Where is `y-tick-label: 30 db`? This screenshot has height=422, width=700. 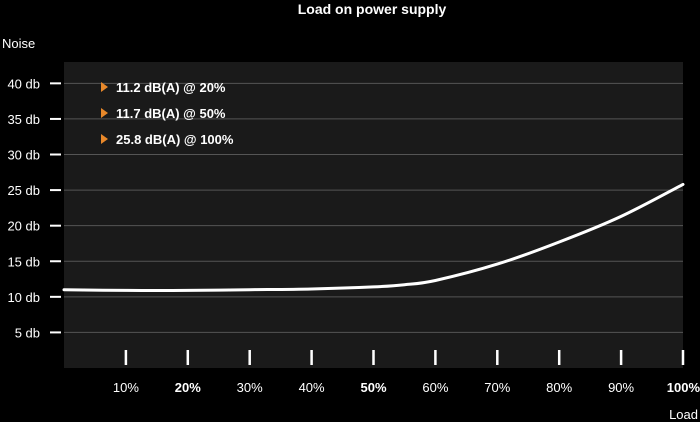 y-tick-label: 30 db is located at coordinates (23, 155).